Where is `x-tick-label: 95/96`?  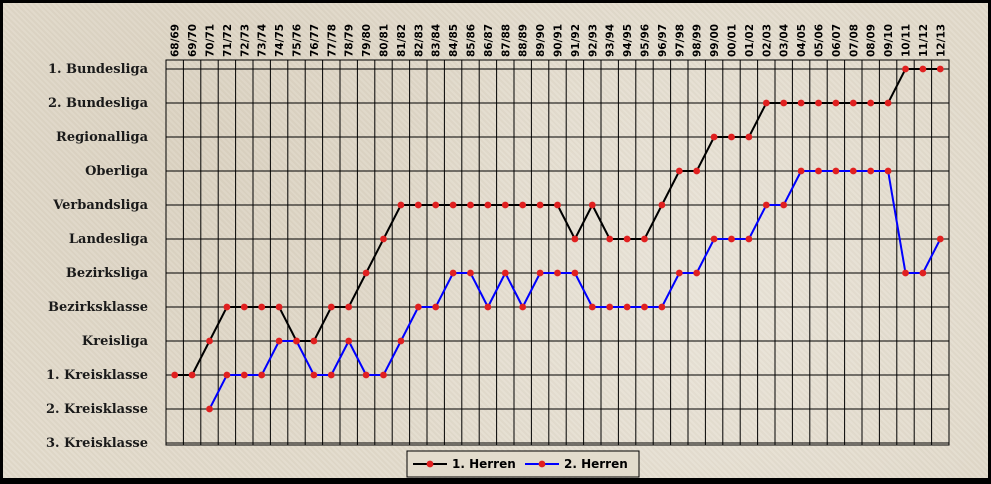
x-tick-label: 95/96 is located at coordinates (646, 40).